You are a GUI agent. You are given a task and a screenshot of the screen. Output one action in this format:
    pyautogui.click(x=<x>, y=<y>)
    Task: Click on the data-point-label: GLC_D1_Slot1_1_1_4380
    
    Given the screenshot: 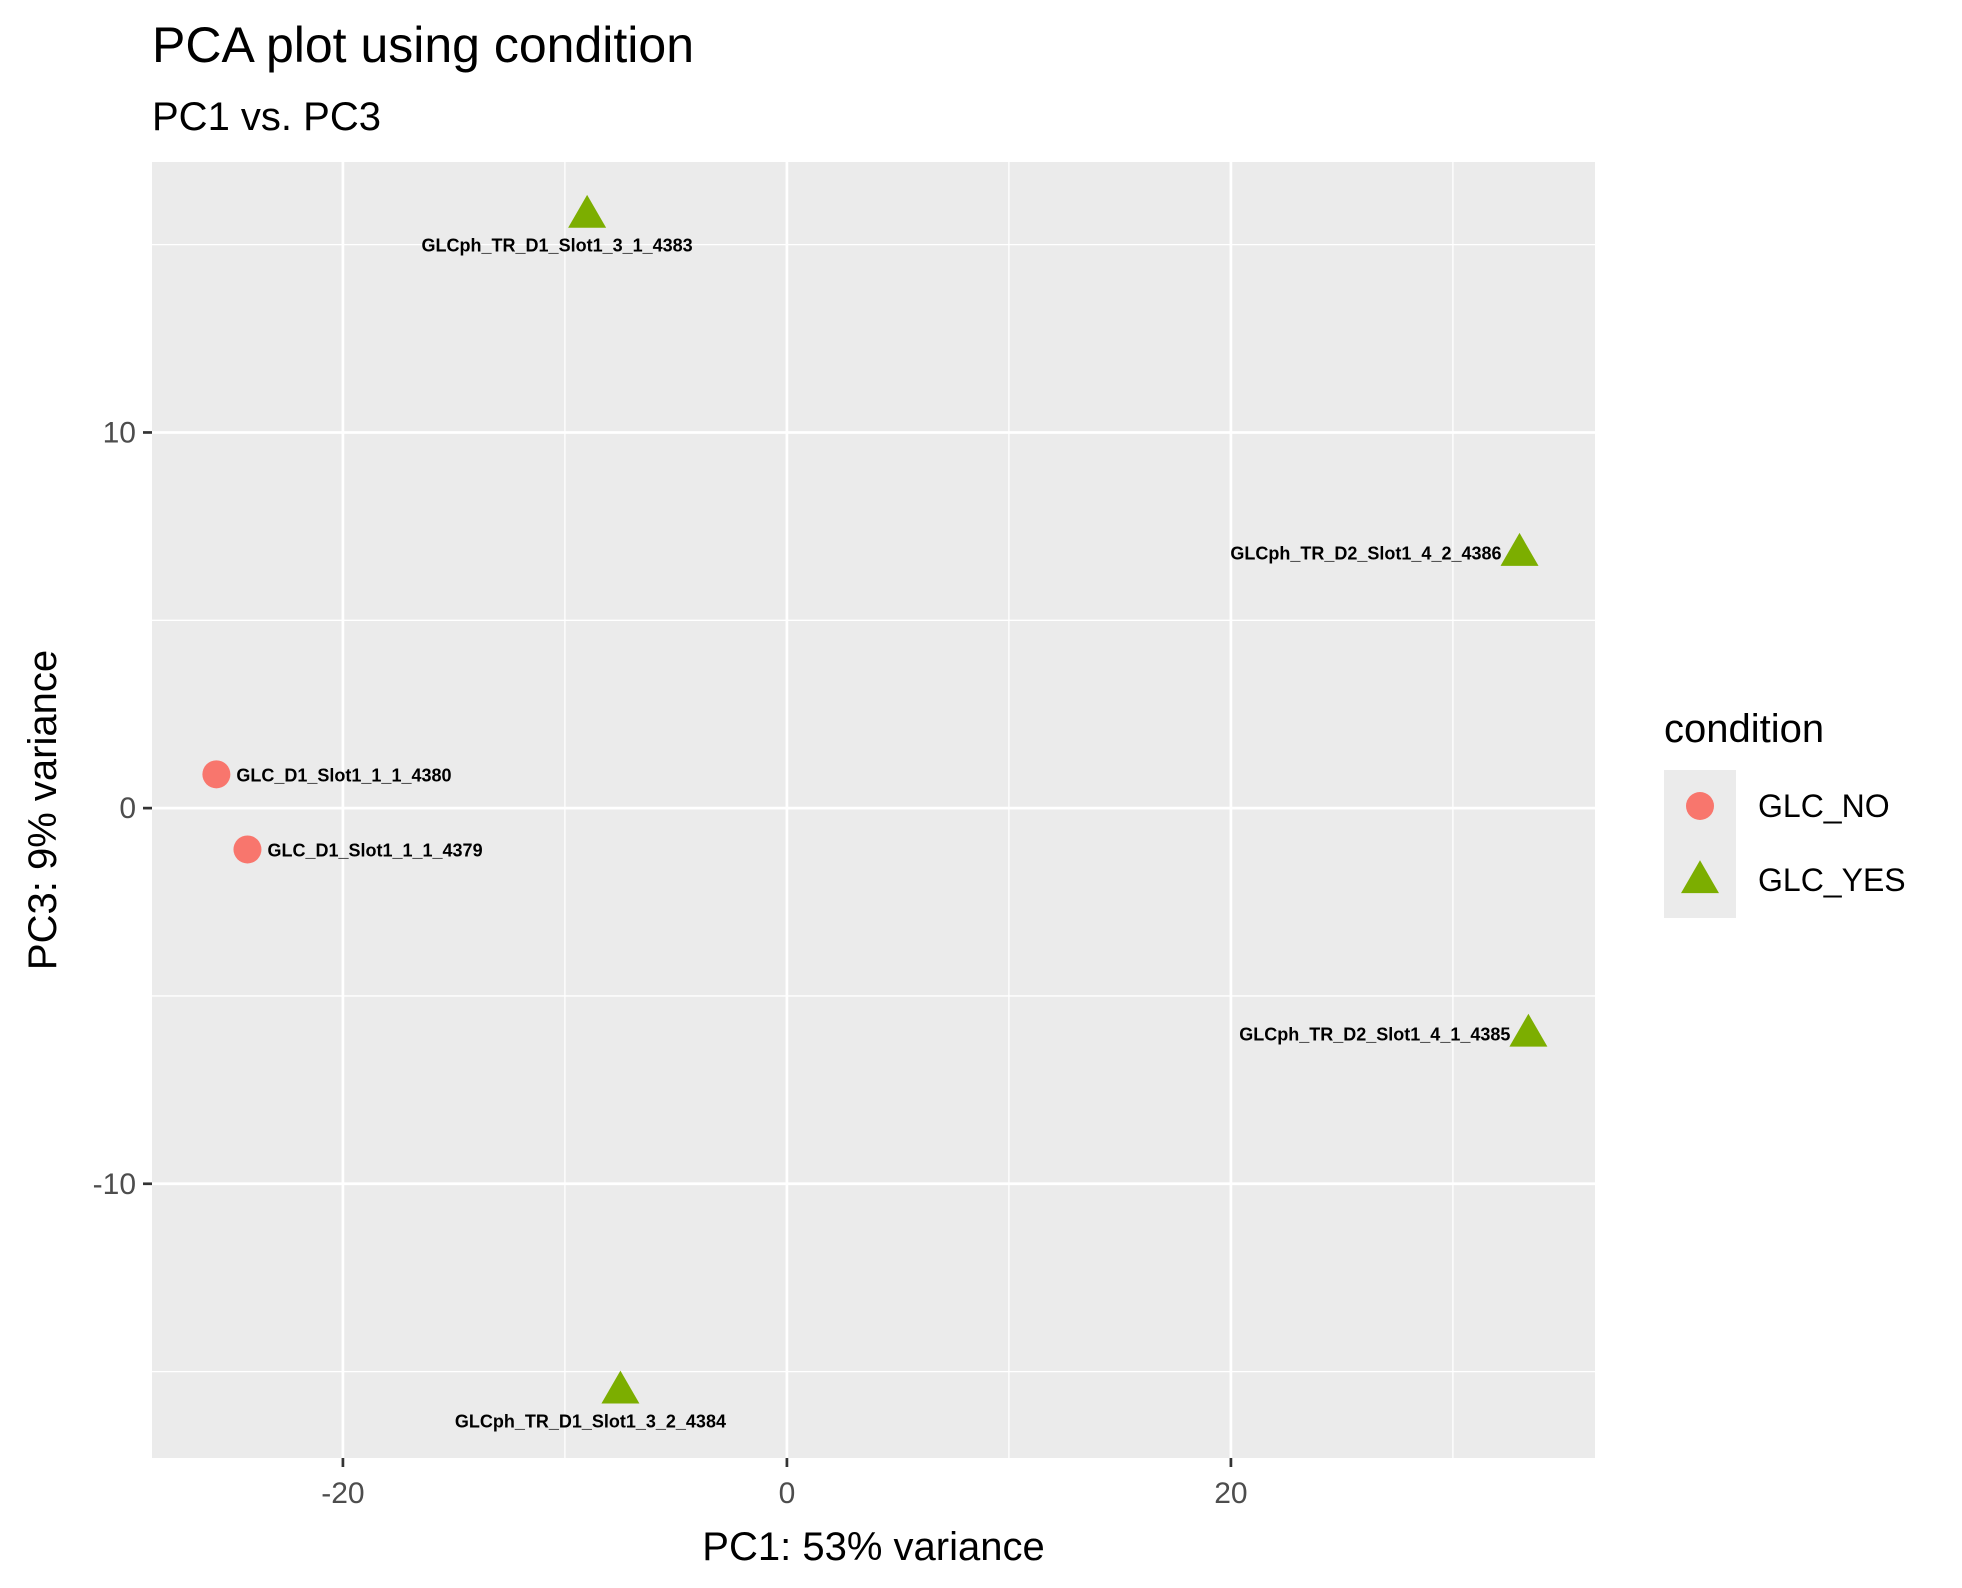 What is the action you would take?
    pyautogui.click(x=343, y=775)
    